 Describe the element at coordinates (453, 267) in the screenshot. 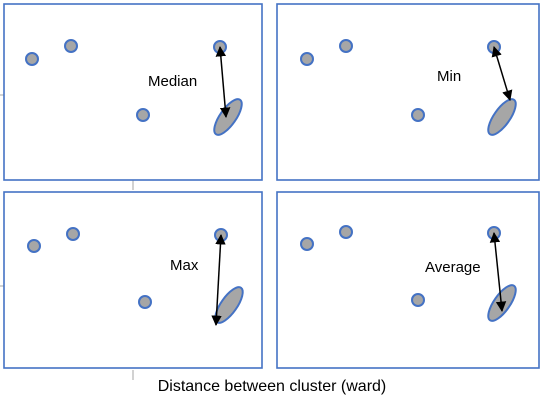

I see `panel-label: Average` at that location.